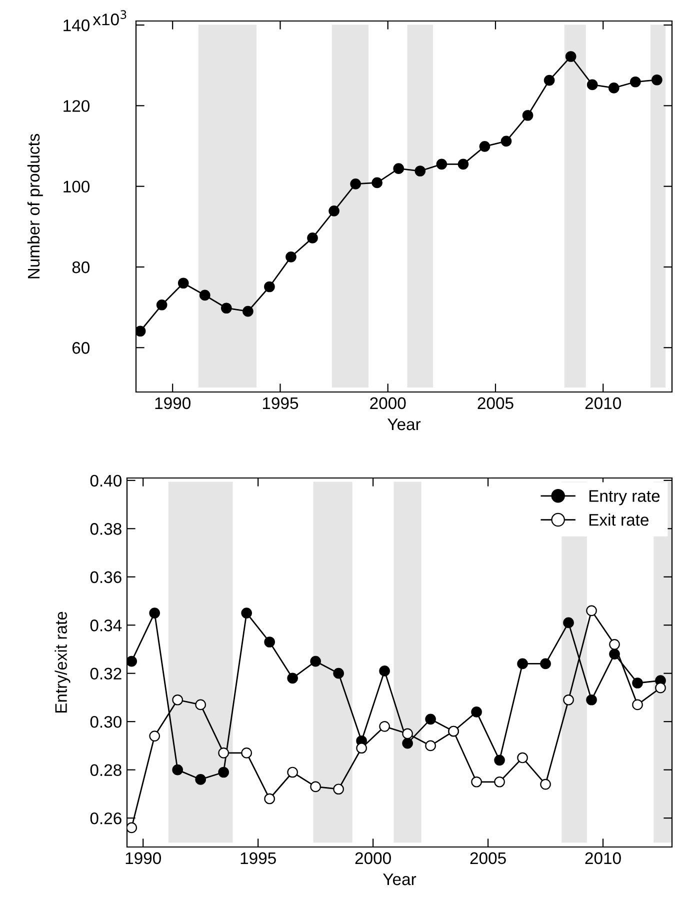 Image resolution: width=675 pixels, height=904 pixels. Describe the element at coordinates (81, 348) in the screenshot. I see `y-tick-label: 60` at that location.